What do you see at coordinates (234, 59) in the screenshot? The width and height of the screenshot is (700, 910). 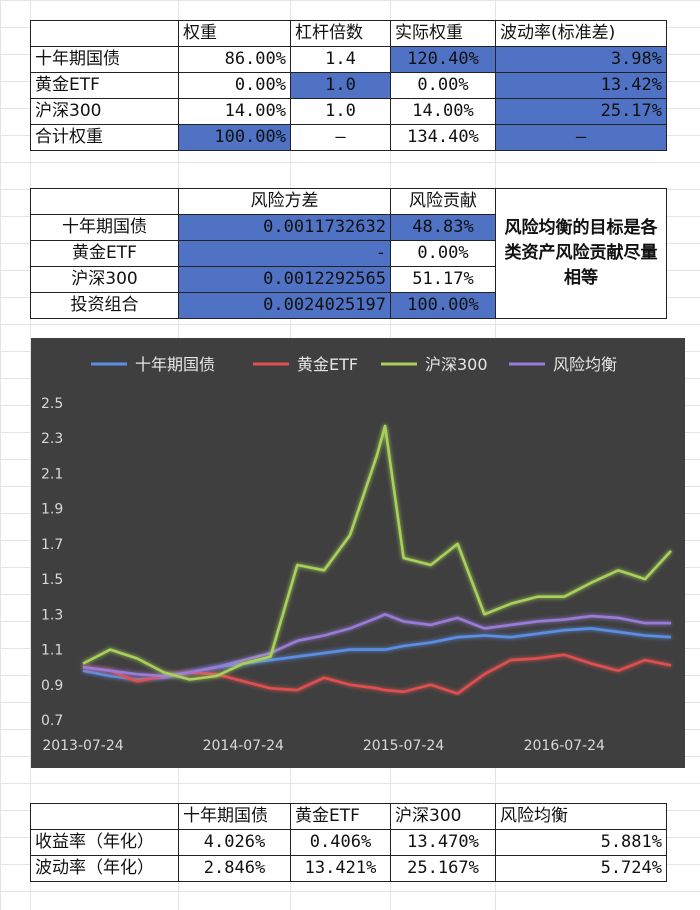 I see `weight-cell: 86.00%` at bounding box center [234, 59].